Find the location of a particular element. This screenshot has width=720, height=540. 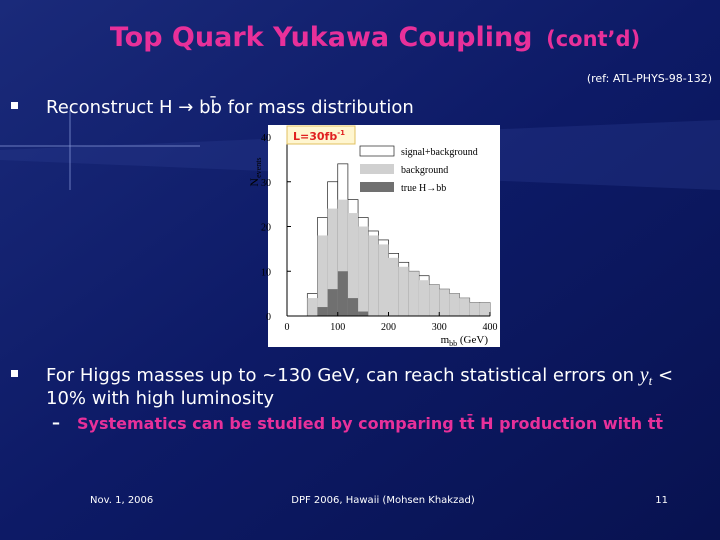

footer-center: DPF 2006, Hawaii (Mohsen Khakzad) is located at coordinates (383, 500).